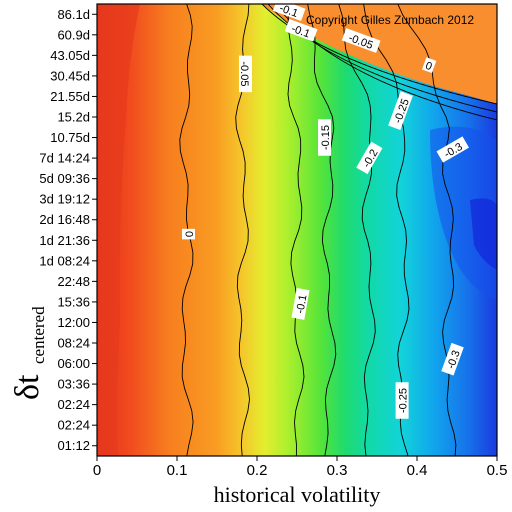  What do you see at coordinates (300, 467) in the screenshot?
I see `x-axis-ticks: 0 0.1 0.2 0.3 0.4 0.5` at bounding box center [300, 467].